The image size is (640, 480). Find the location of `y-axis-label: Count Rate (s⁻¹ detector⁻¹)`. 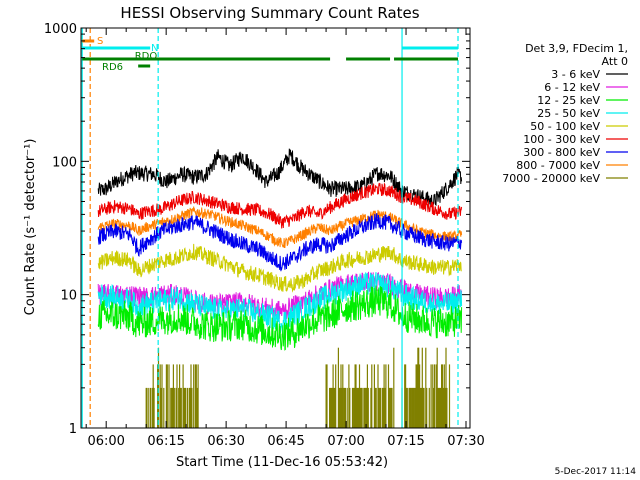

y-axis-label: Count Rate (s⁻¹ detector⁻¹) is located at coordinates (30, 227).